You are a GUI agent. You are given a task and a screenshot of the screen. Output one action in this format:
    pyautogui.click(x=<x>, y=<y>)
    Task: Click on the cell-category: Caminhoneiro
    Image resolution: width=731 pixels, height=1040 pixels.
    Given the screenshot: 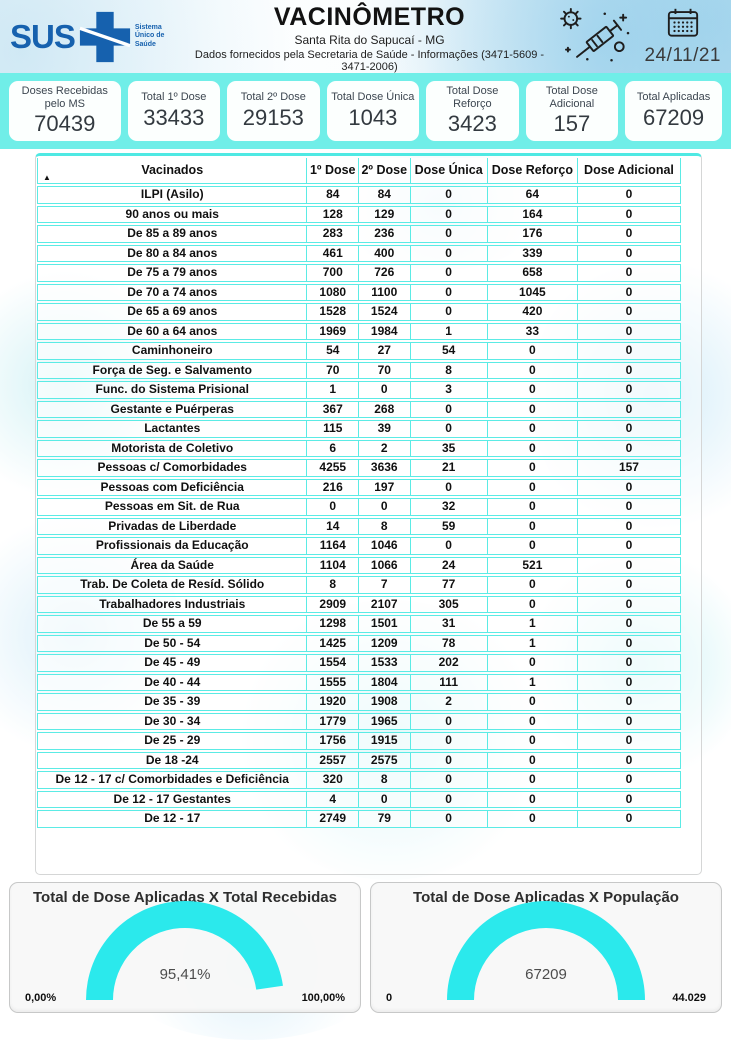 What is the action you would take?
    pyautogui.click(x=172, y=351)
    